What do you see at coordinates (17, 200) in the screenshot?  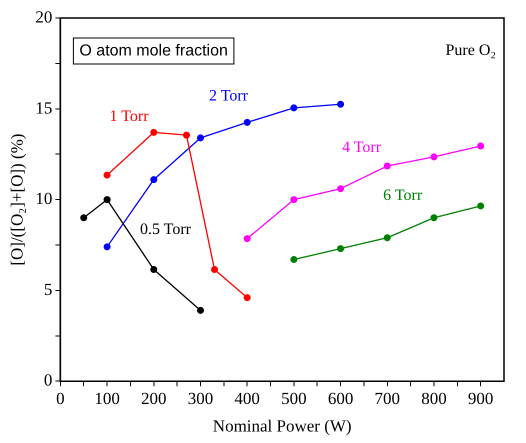 I see `y-axis-title: [O]/([O₂]+[O]) (%)` at bounding box center [17, 200].